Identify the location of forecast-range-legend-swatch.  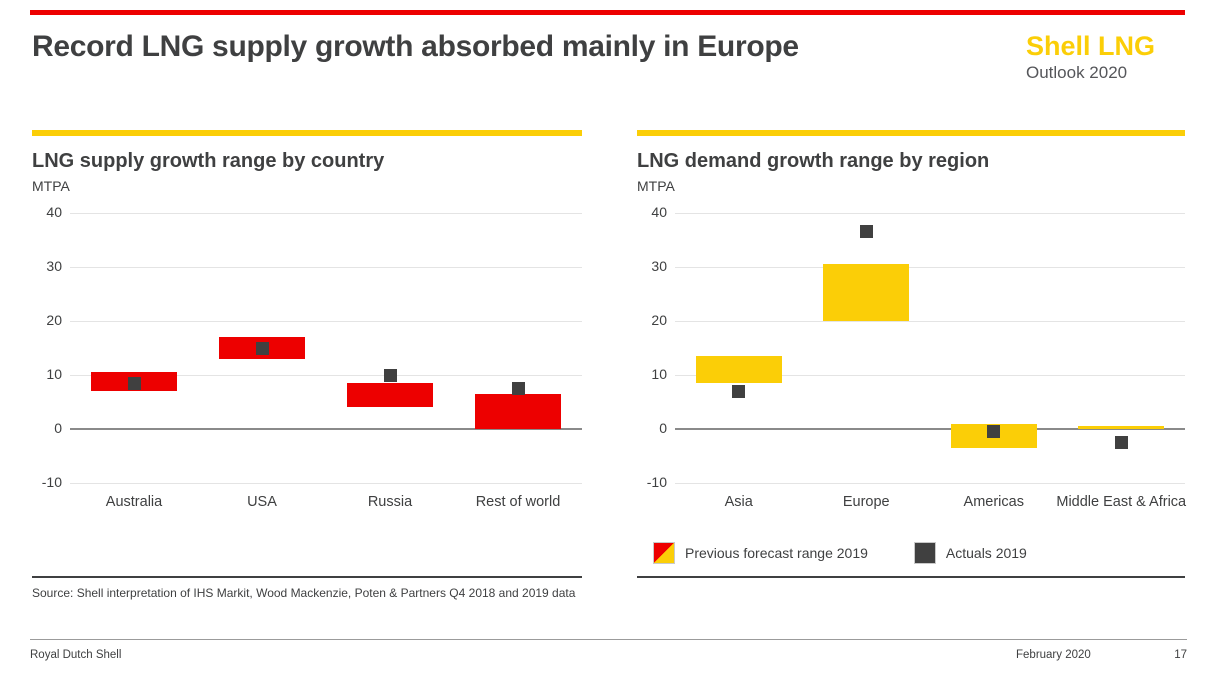
(664, 553).